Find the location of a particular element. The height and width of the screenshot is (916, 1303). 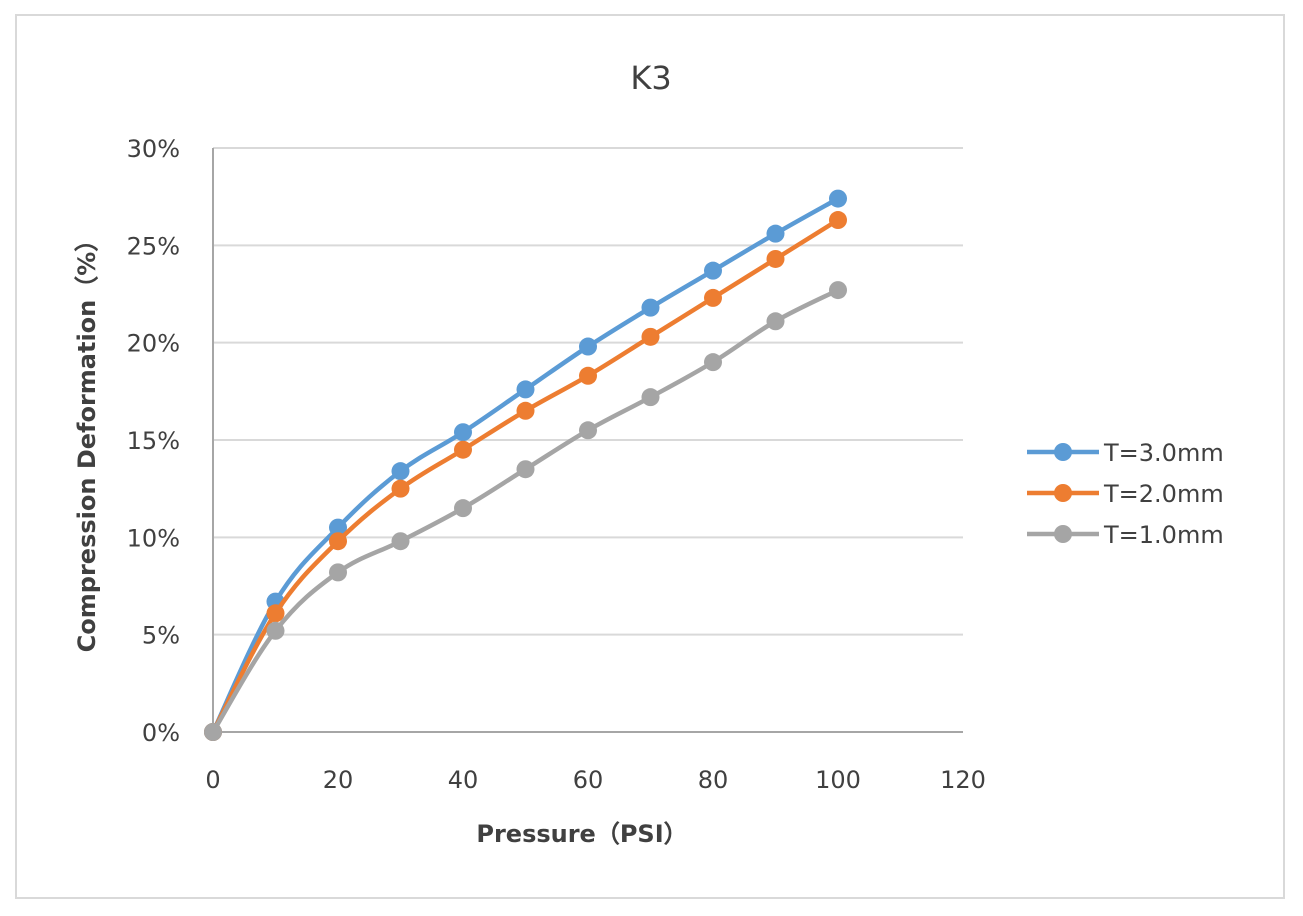

legend-item: T=3.0mm is located at coordinates (1125, 453).